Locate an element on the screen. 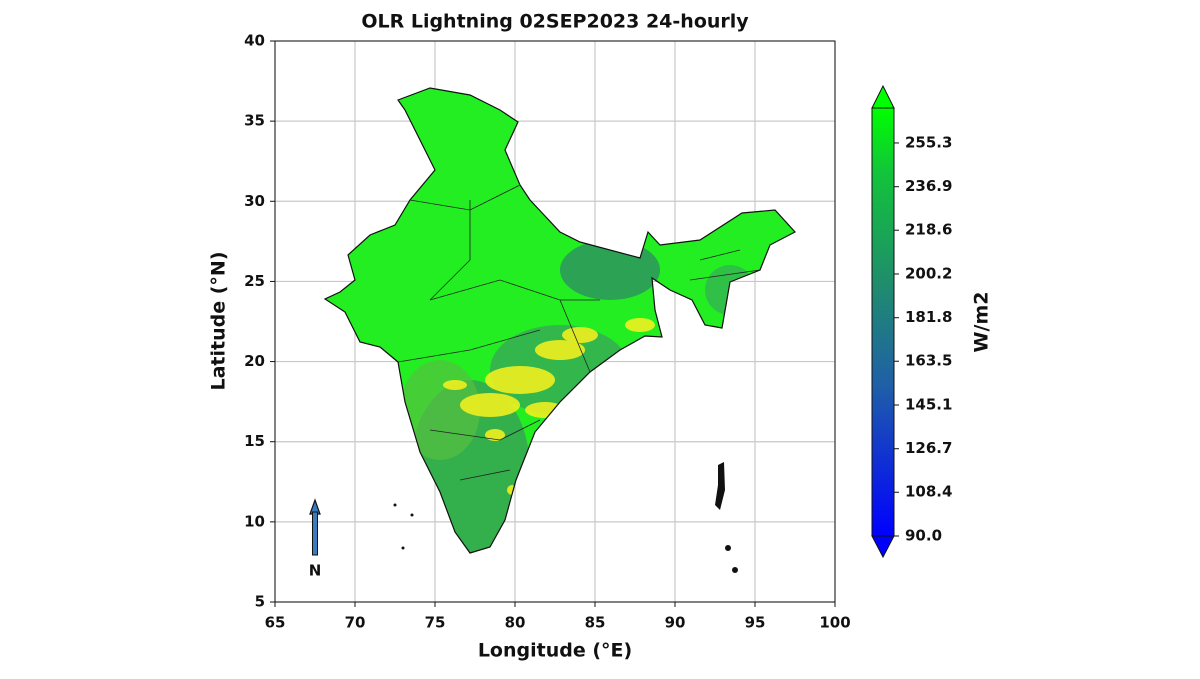  y-tick-label: 30 is located at coordinates (254, 201).